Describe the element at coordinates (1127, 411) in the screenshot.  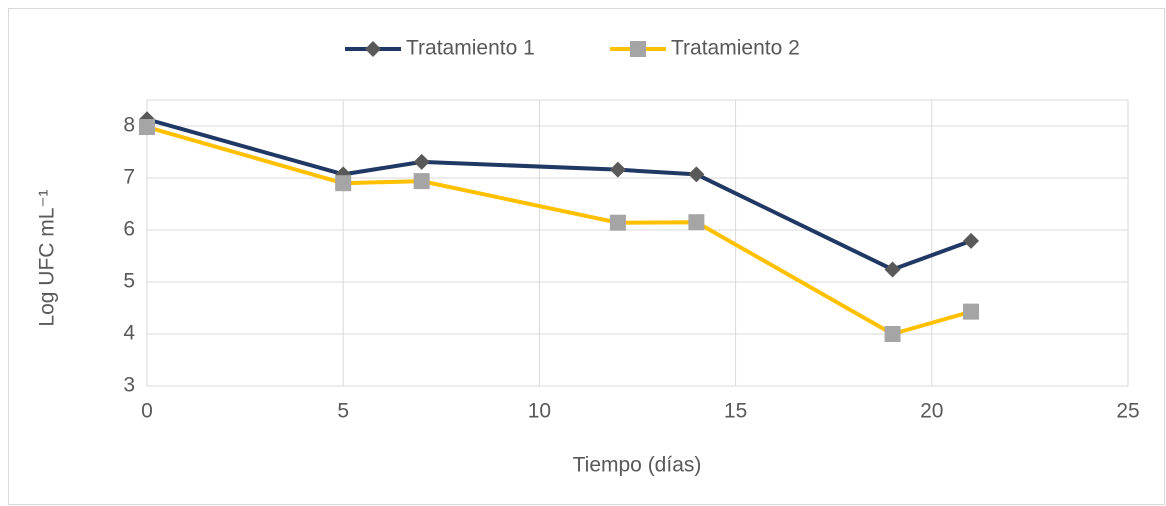
I see `x-tick-label: 25` at that location.